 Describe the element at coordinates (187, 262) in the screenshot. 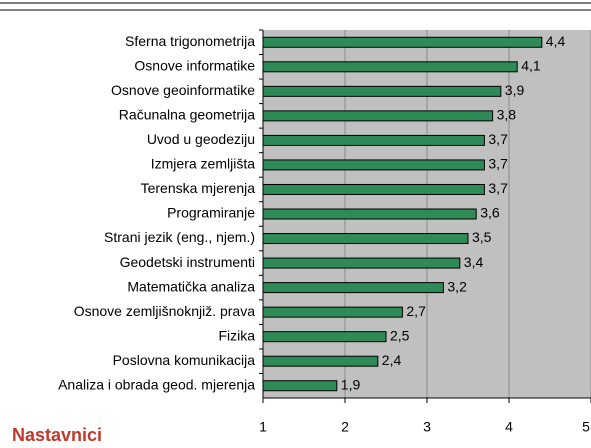

I see `y-tick-label: Geodetski instrumenti` at that location.